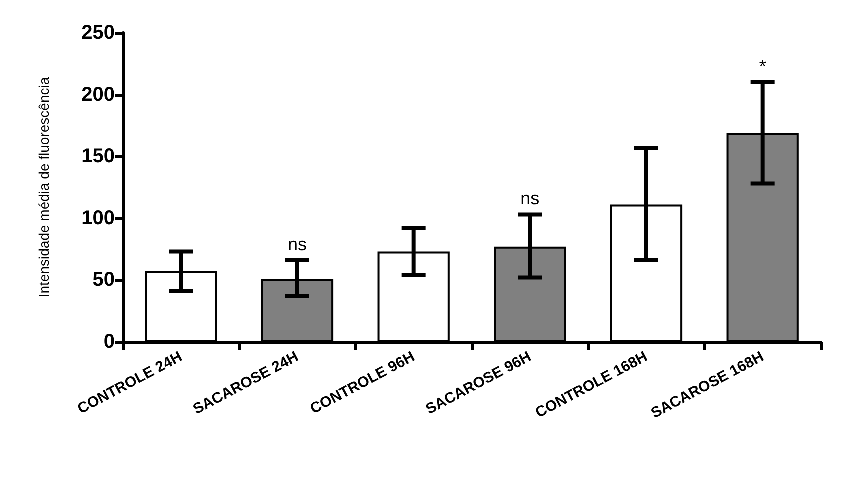 This screenshot has width=859, height=482. I want to click on annotation: *, so click(762, 66).